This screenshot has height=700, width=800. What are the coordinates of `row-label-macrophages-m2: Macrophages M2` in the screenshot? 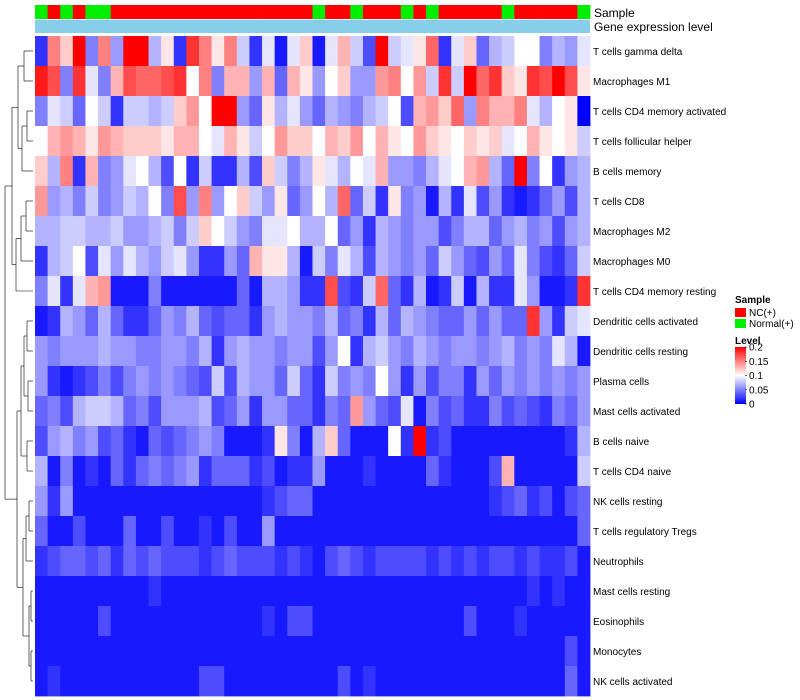 It's located at (632, 232).